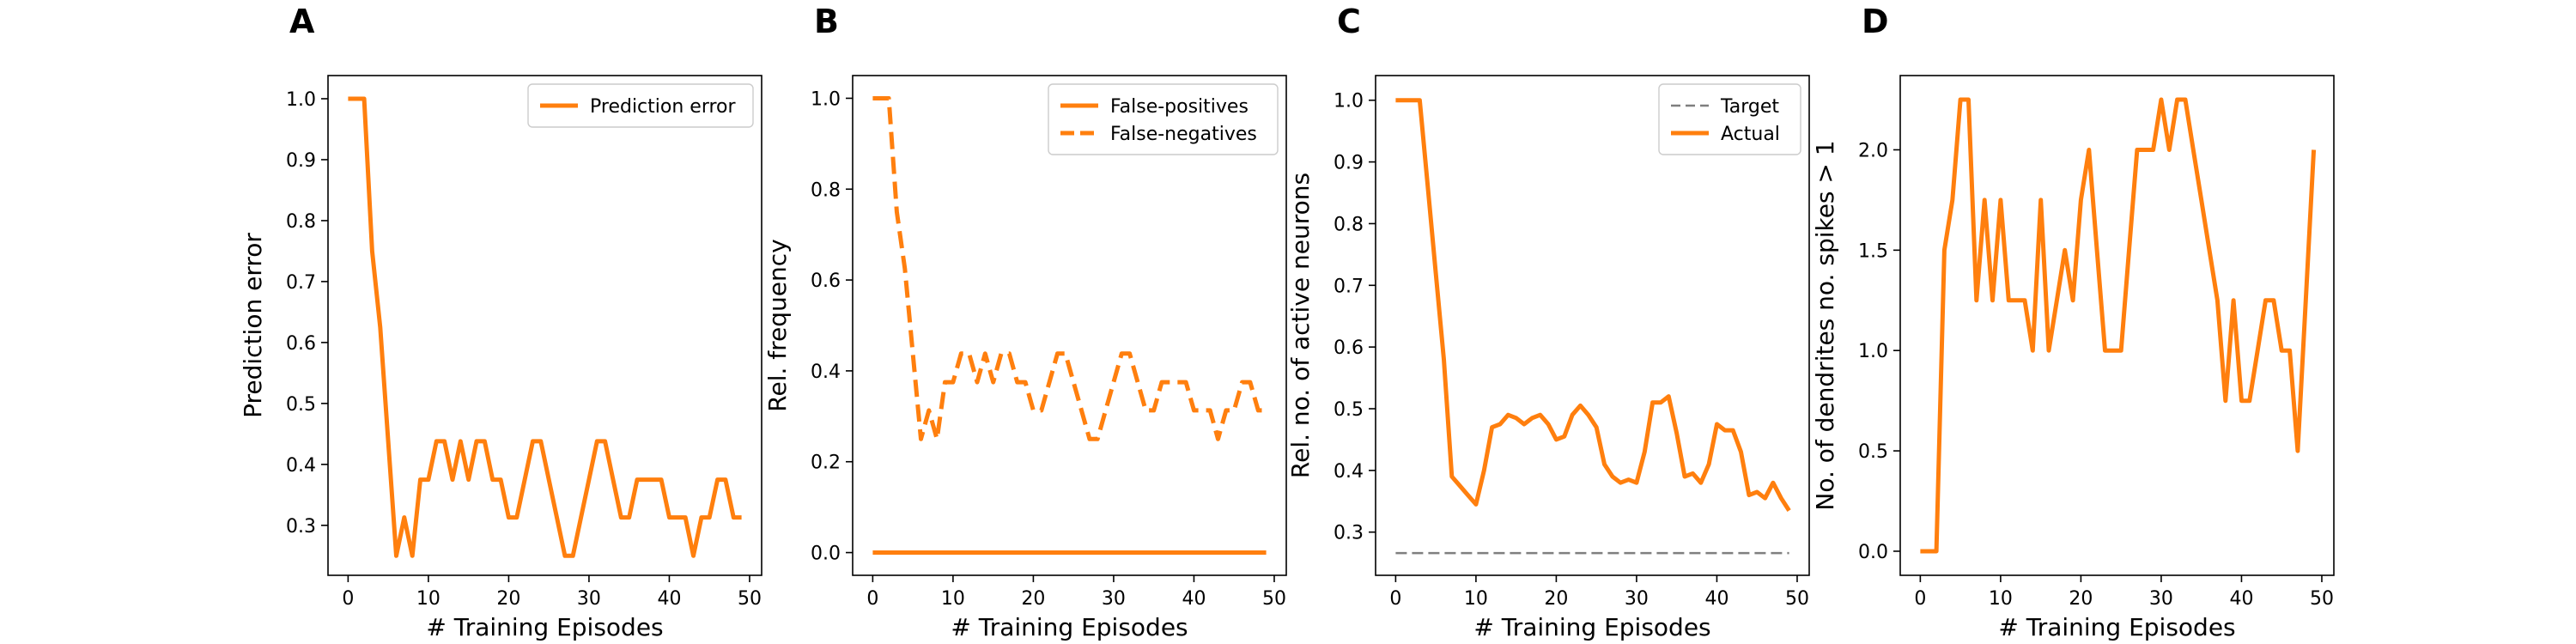  Describe the element at coordinates (826, 21) in the screenshot. I see `panel-letter: B` at that location.